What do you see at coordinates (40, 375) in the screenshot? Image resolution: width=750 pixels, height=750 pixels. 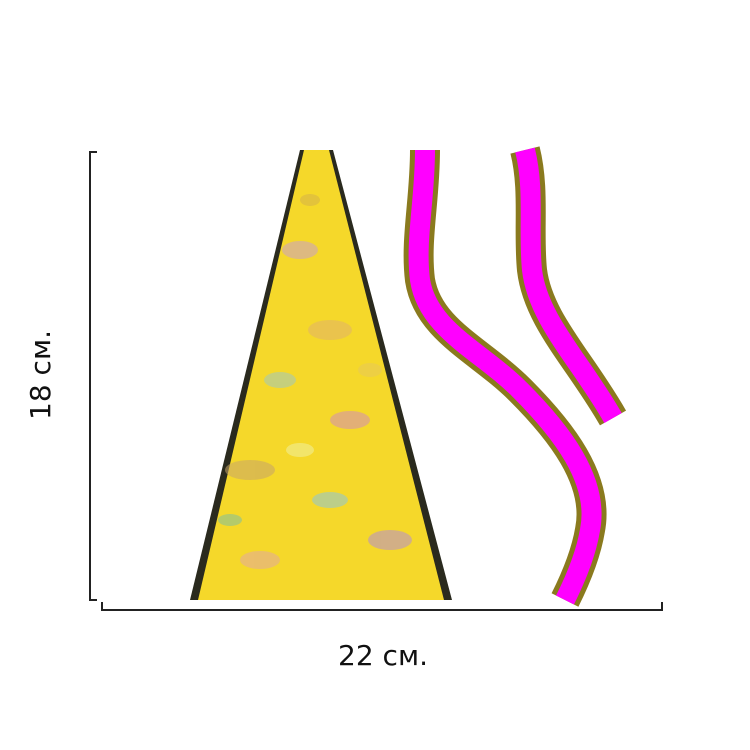 I see `height-label: 18 см.` at bounding box center [40, 375].